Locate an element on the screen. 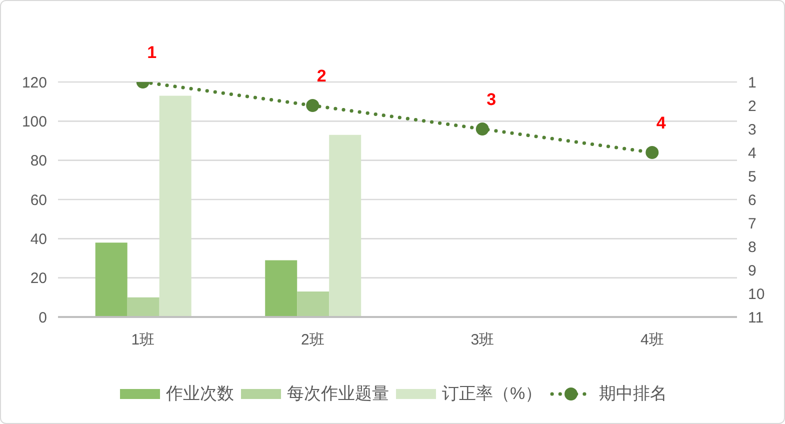  y2-tick-label: 6 is located at coordinates (752, 200).